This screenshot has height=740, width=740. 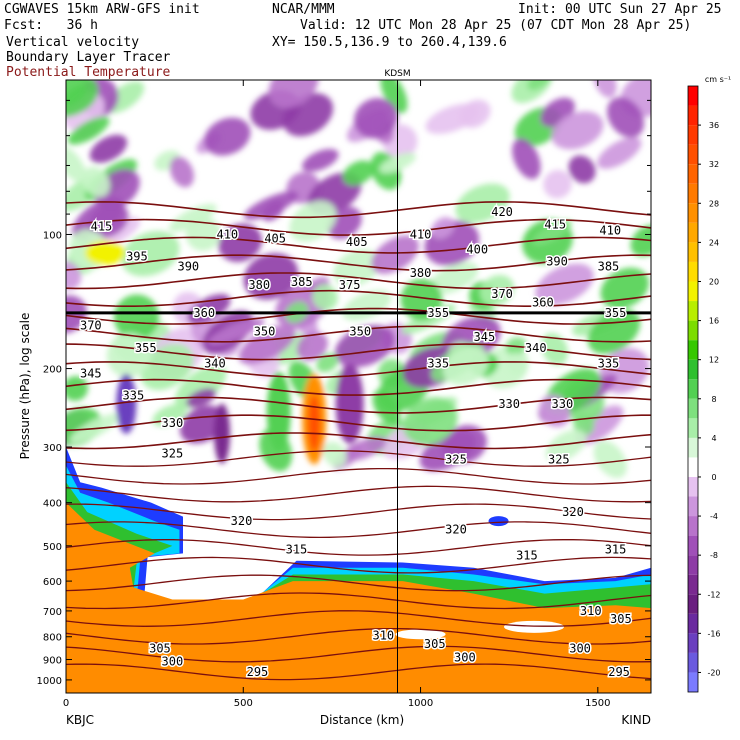 What do you see at coordinates (204, 313) in the screenshot?
I see `theta-label: 360` at bounding box center [204, 313].